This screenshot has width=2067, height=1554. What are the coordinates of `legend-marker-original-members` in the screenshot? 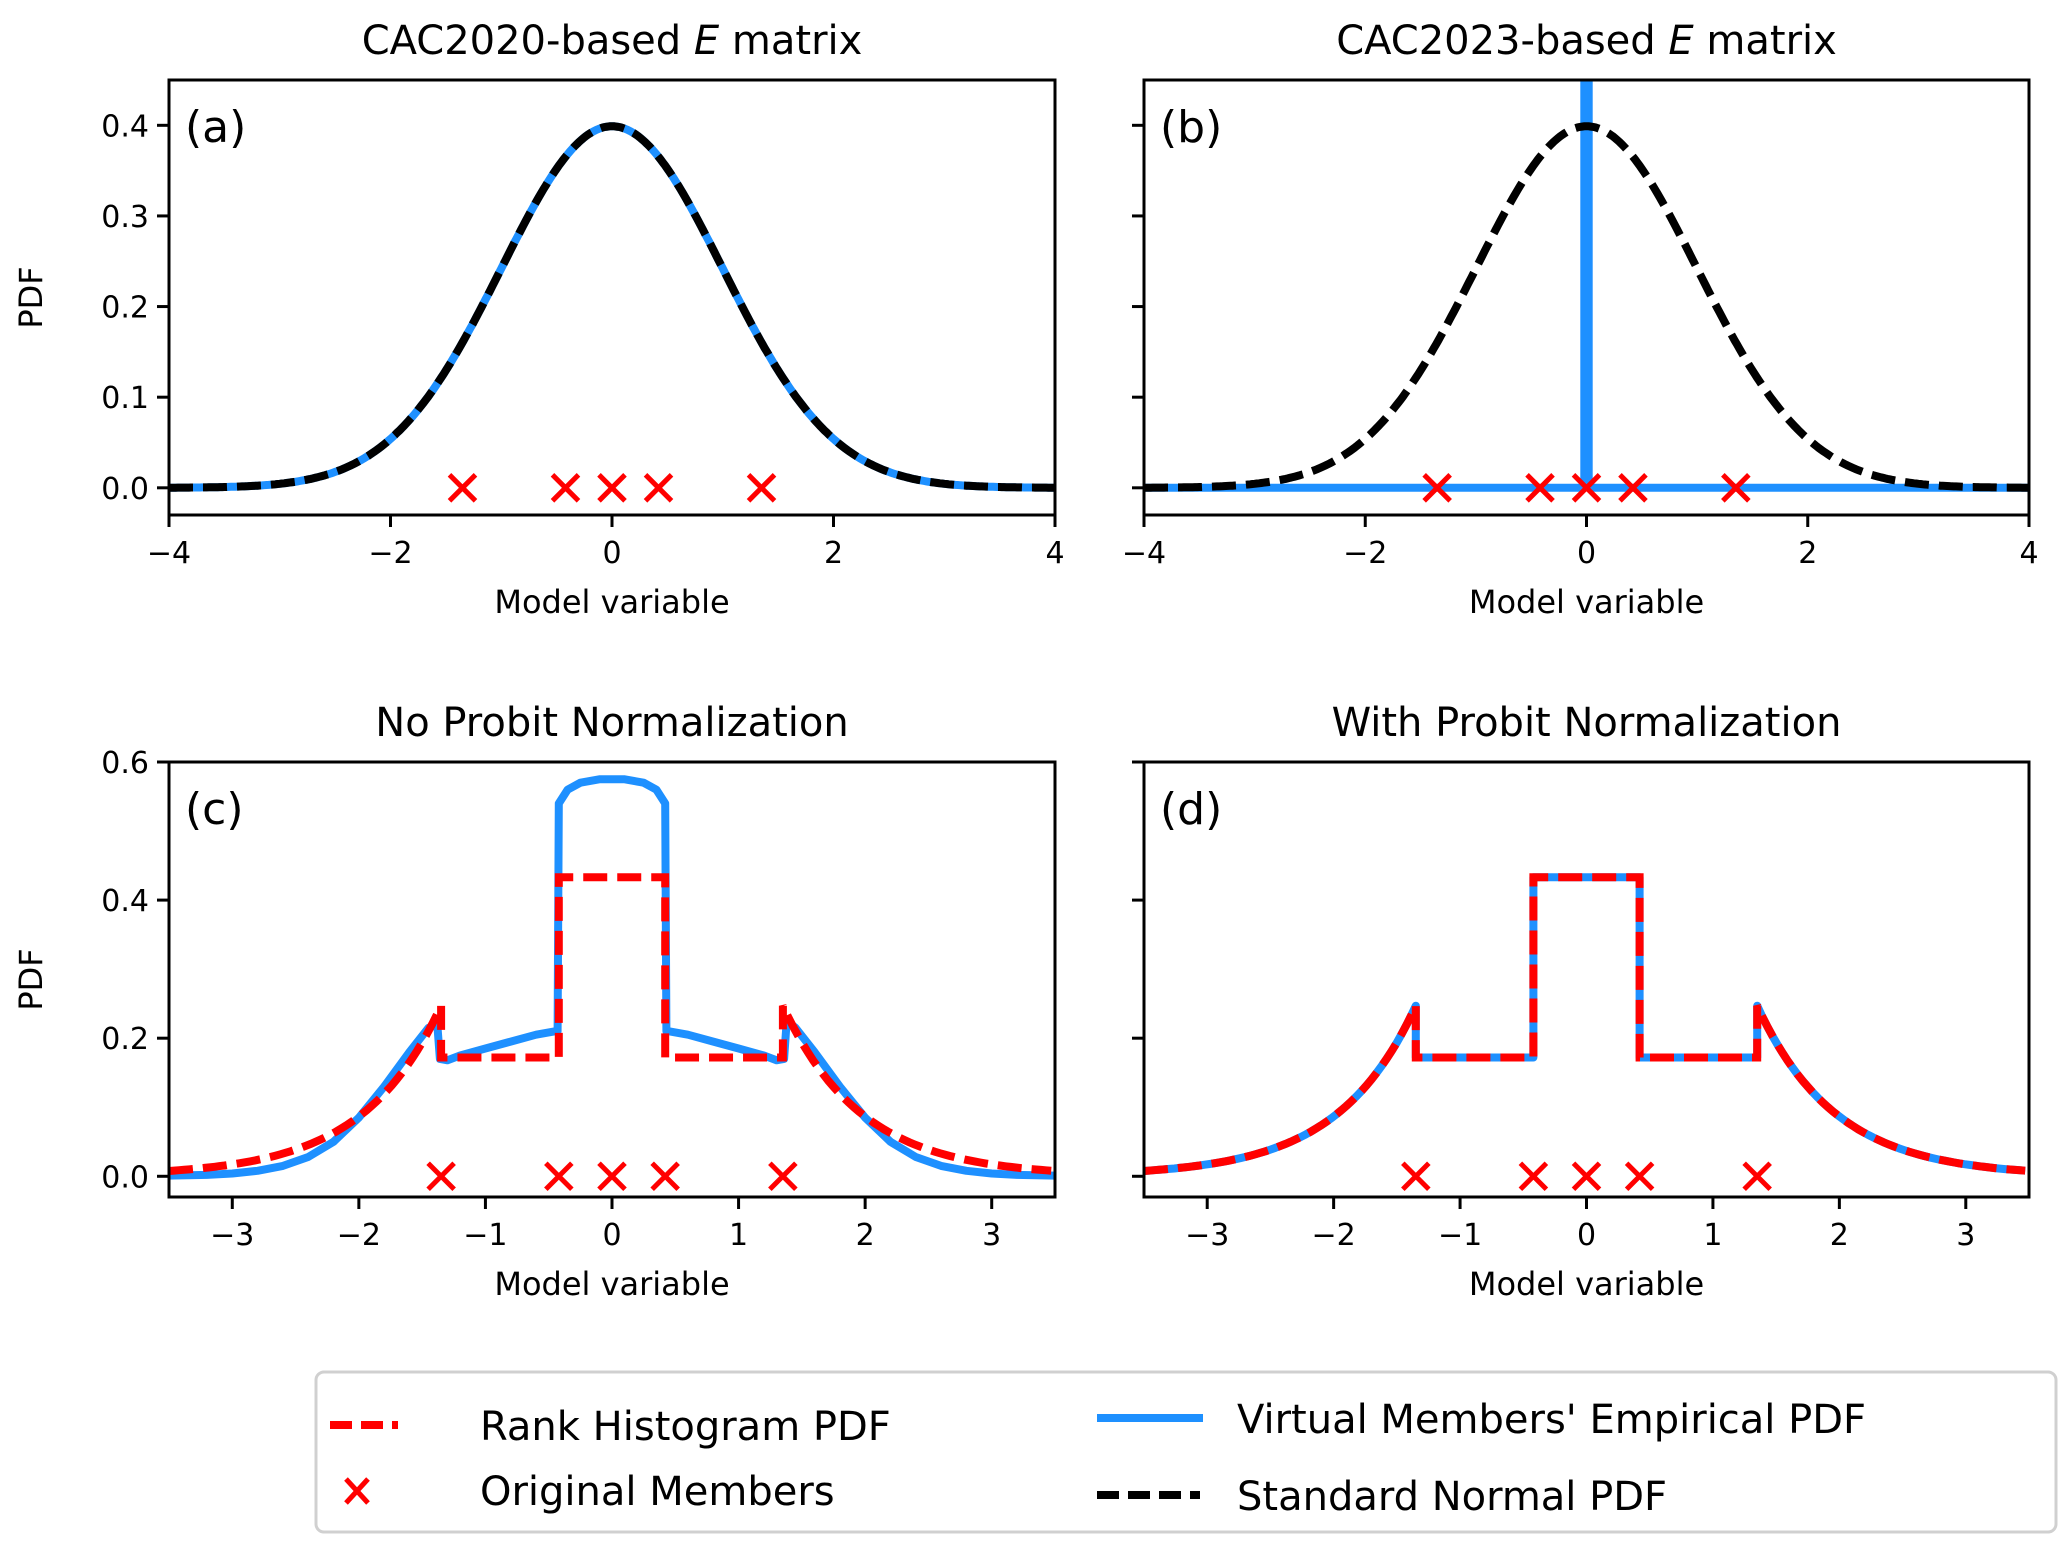 It's located at (357, 1491).